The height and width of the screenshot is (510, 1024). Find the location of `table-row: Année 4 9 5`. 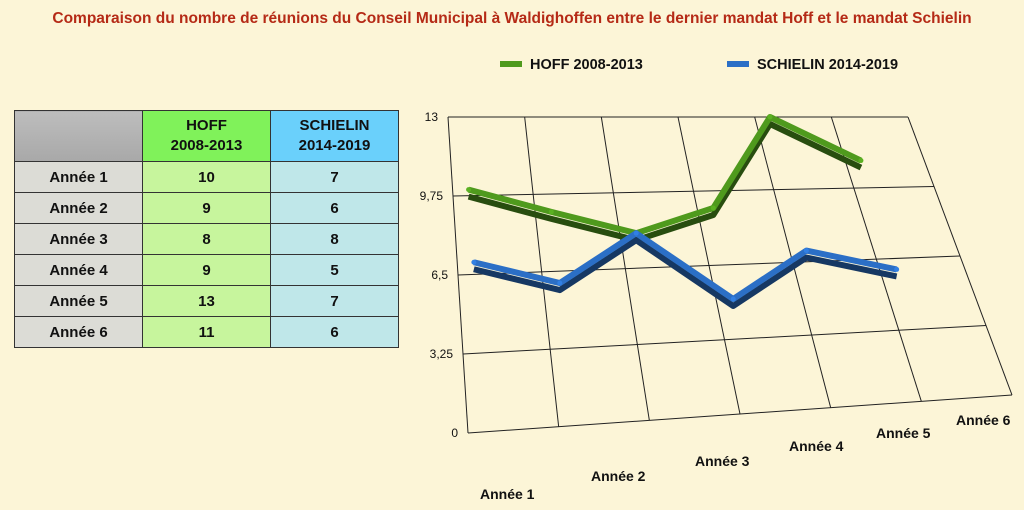

table-row: Année 4 9 5 is located at coordinates (206, 270).